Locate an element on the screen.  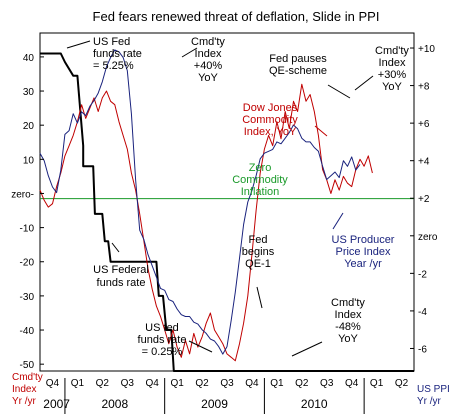
annotation-line: QE-1 is located at coordinates (258, 264).